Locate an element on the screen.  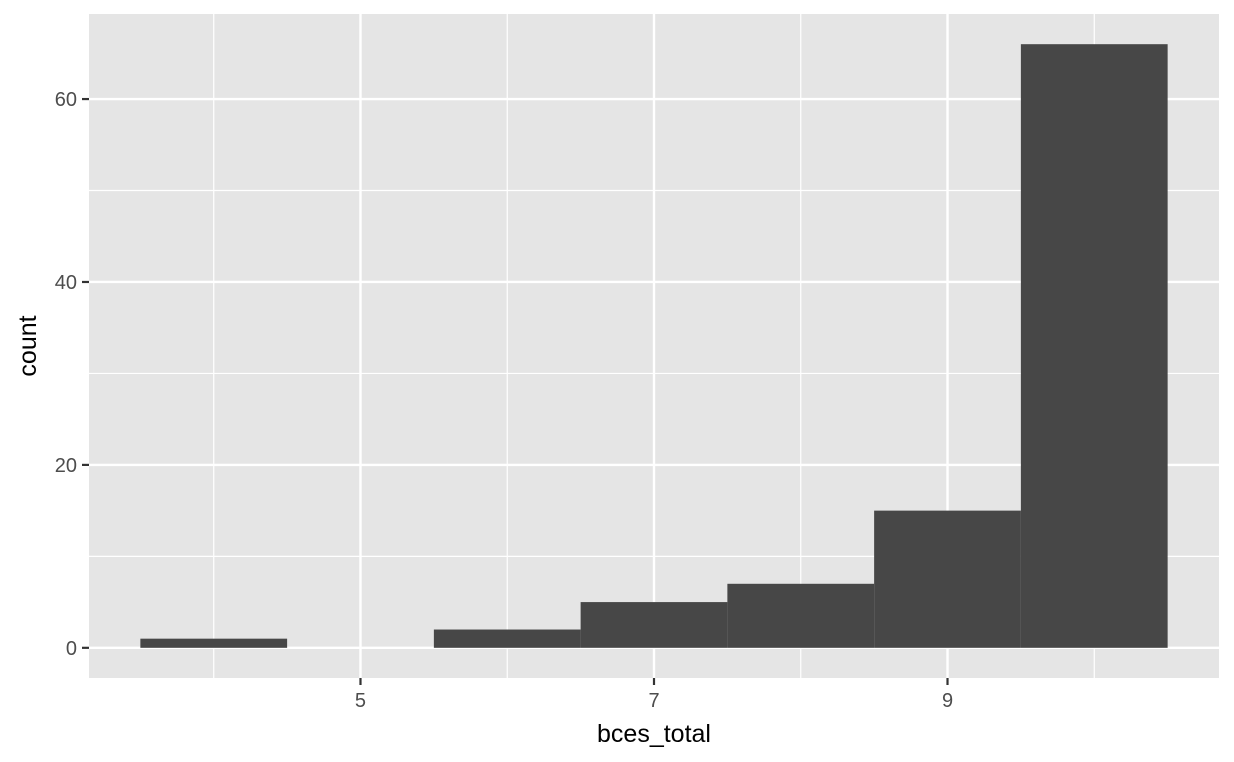
y-tick-label: 20 is located at coordinates (66, 466).